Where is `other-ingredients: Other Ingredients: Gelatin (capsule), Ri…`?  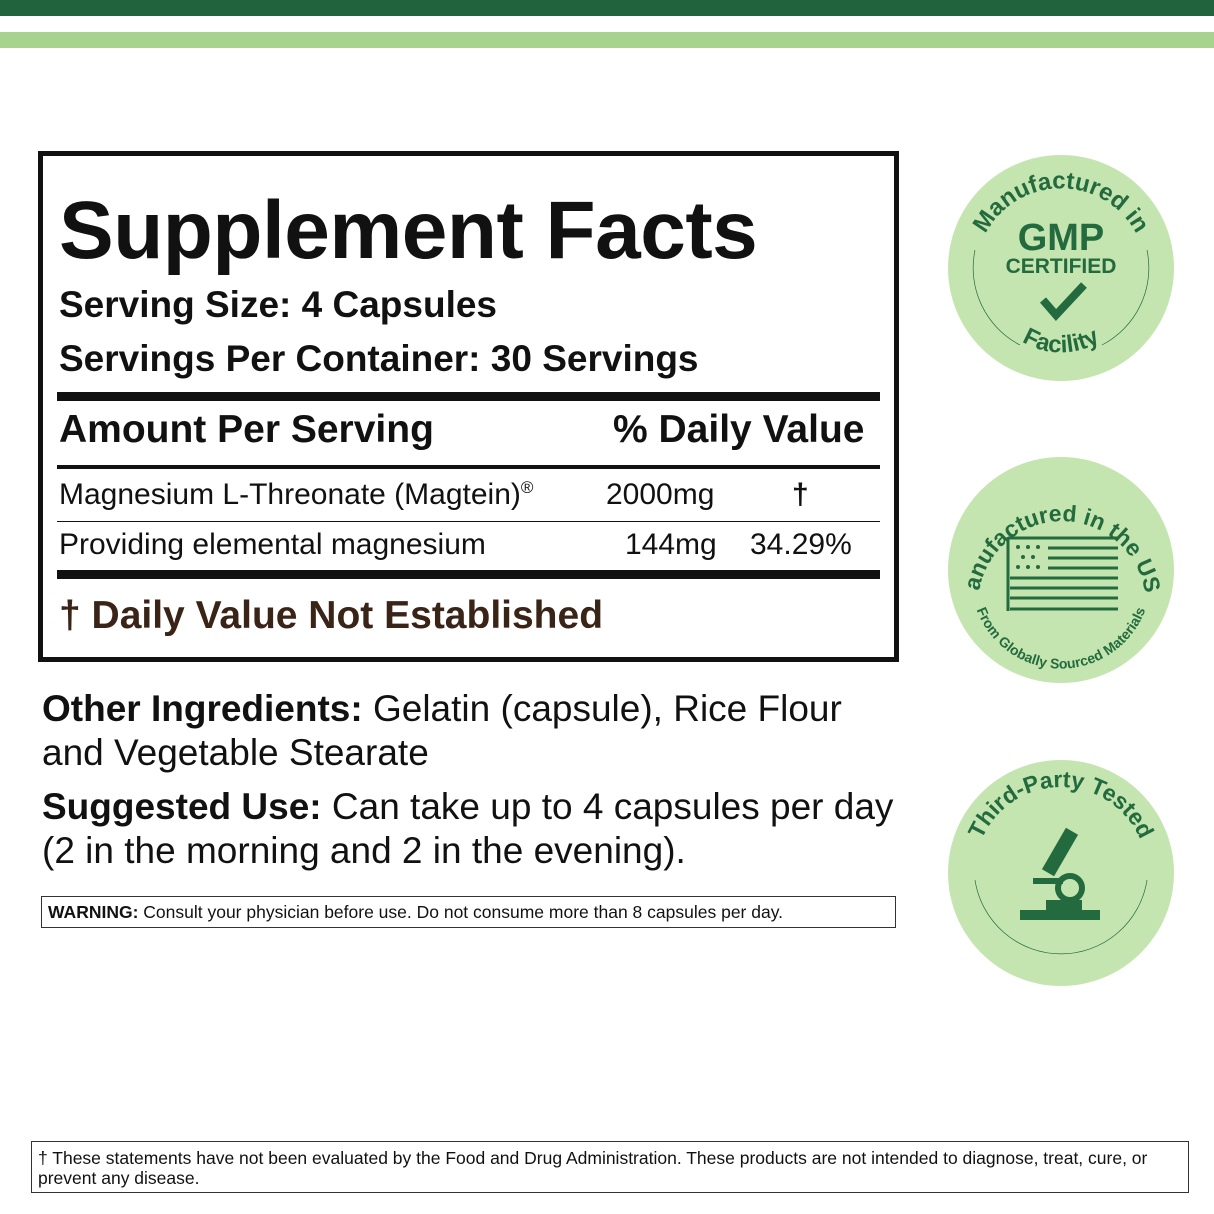 other-ingredients: Other Ingredients: Gelatin (capsule), Ri… is located at coordinates (442, 730).